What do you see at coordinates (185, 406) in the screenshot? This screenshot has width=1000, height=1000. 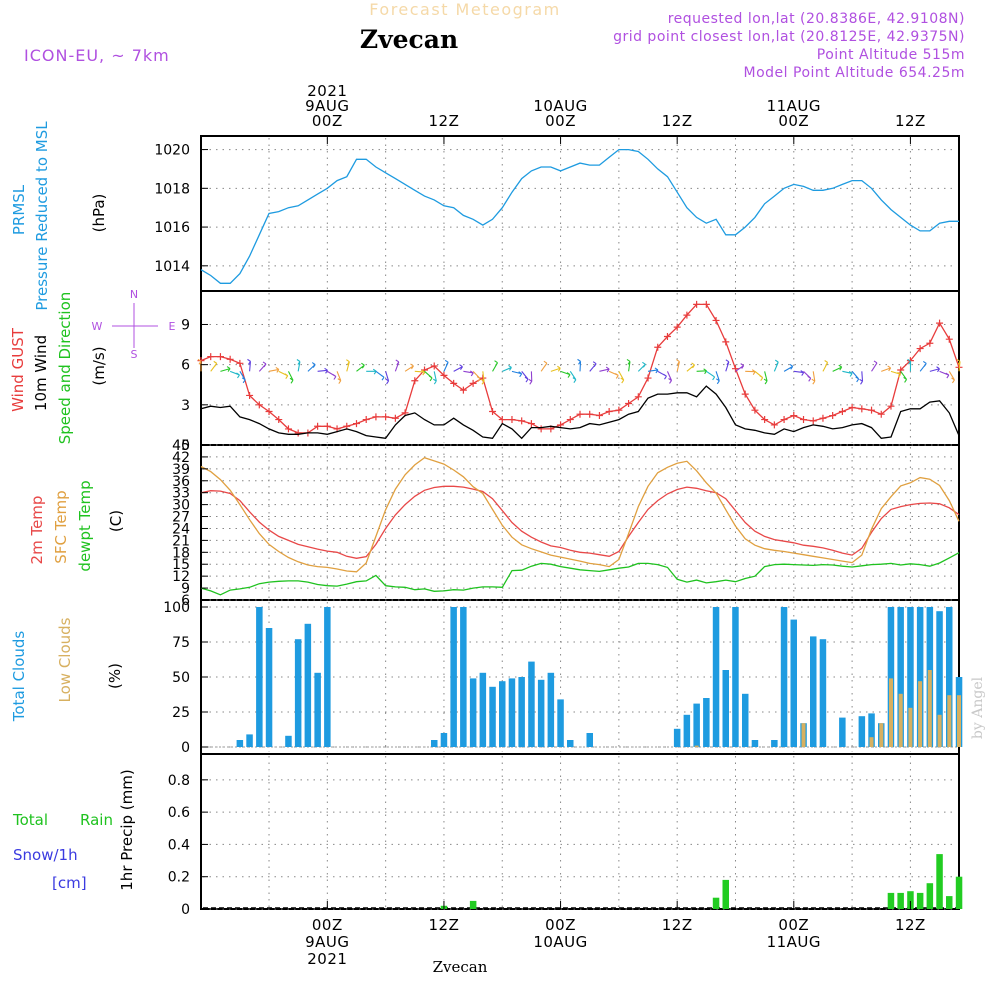 I see `y-tick-label: 3` at bounding box center [185, 406].